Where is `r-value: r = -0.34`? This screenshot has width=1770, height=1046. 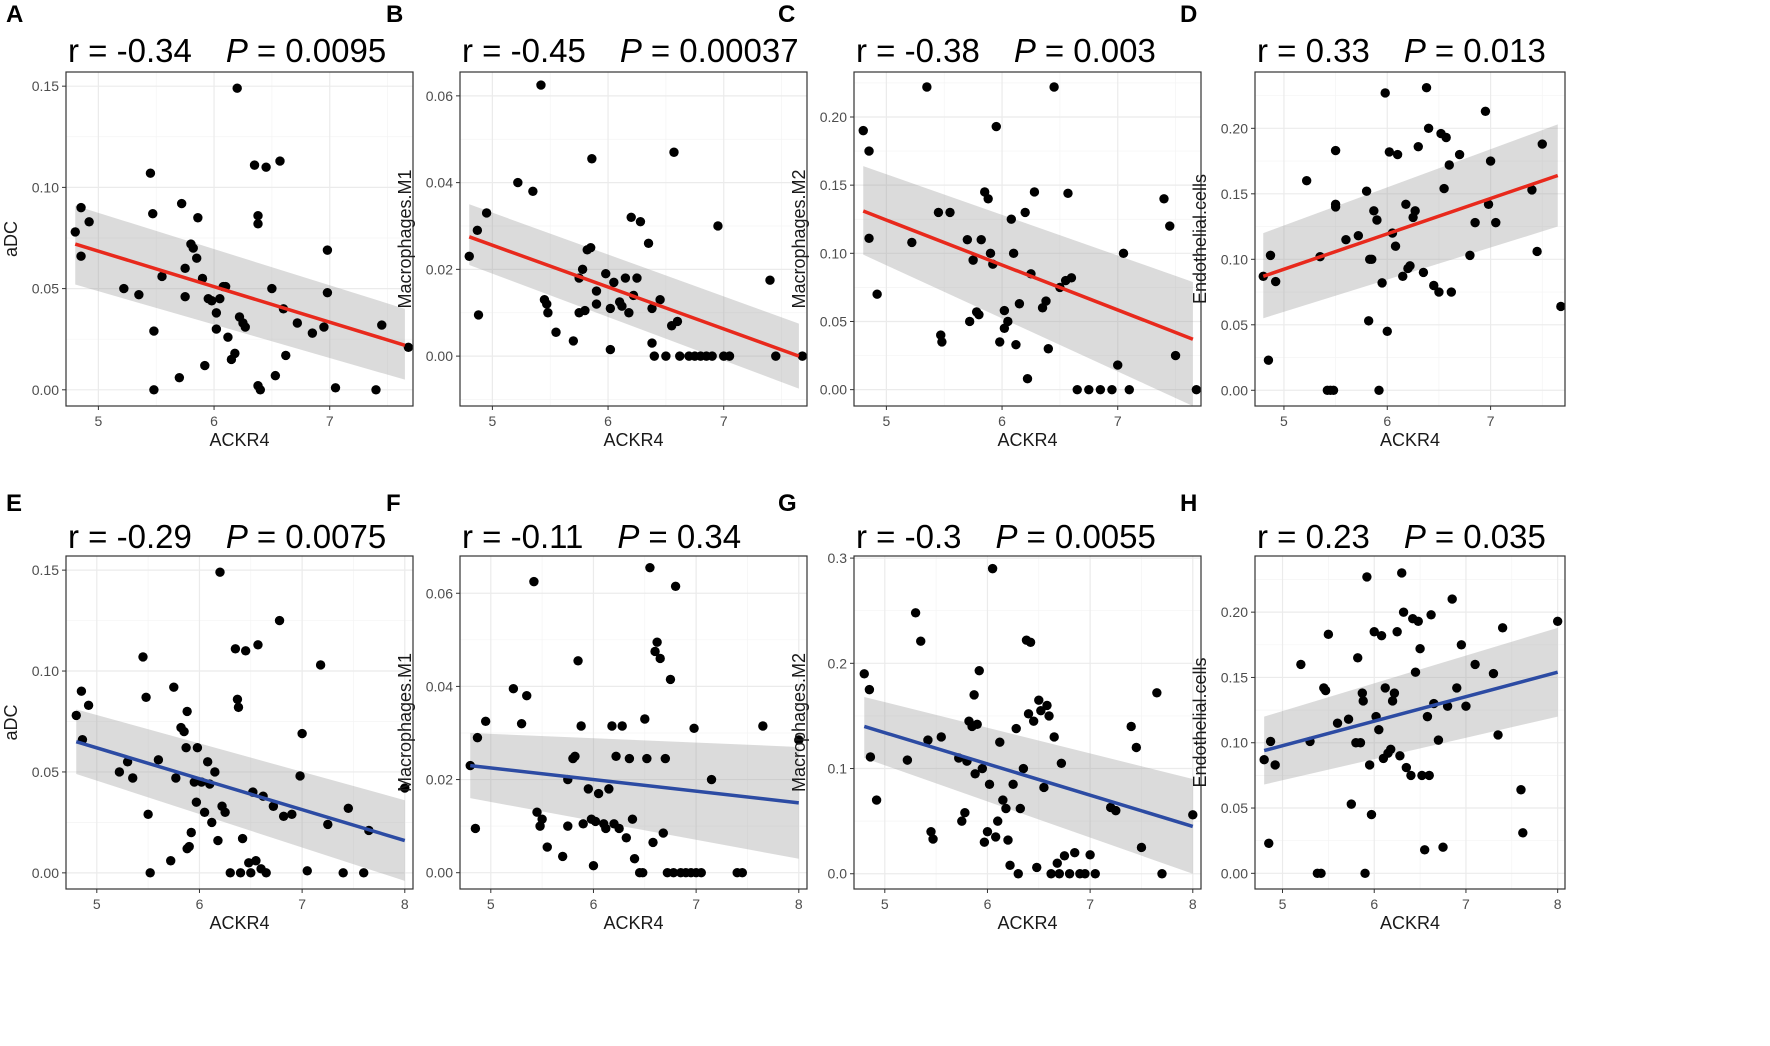
r-value: r = -0.34 is located at coordinates (130, 50).